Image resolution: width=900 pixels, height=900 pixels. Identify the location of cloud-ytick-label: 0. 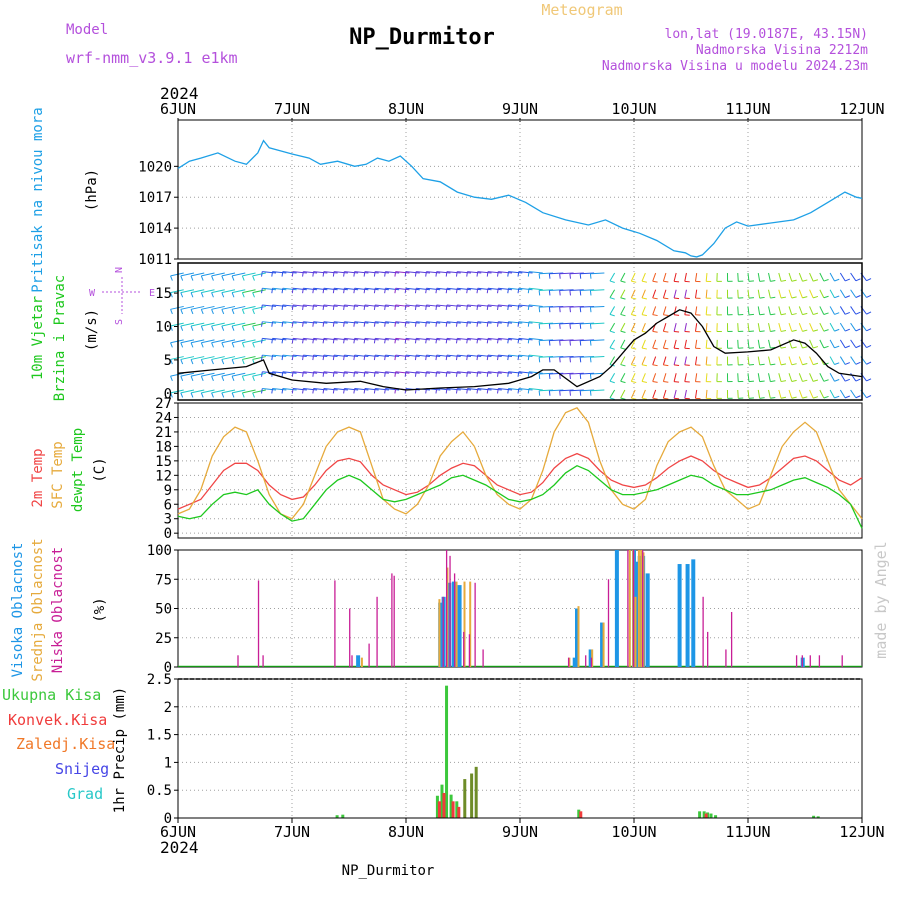
(168, 668).